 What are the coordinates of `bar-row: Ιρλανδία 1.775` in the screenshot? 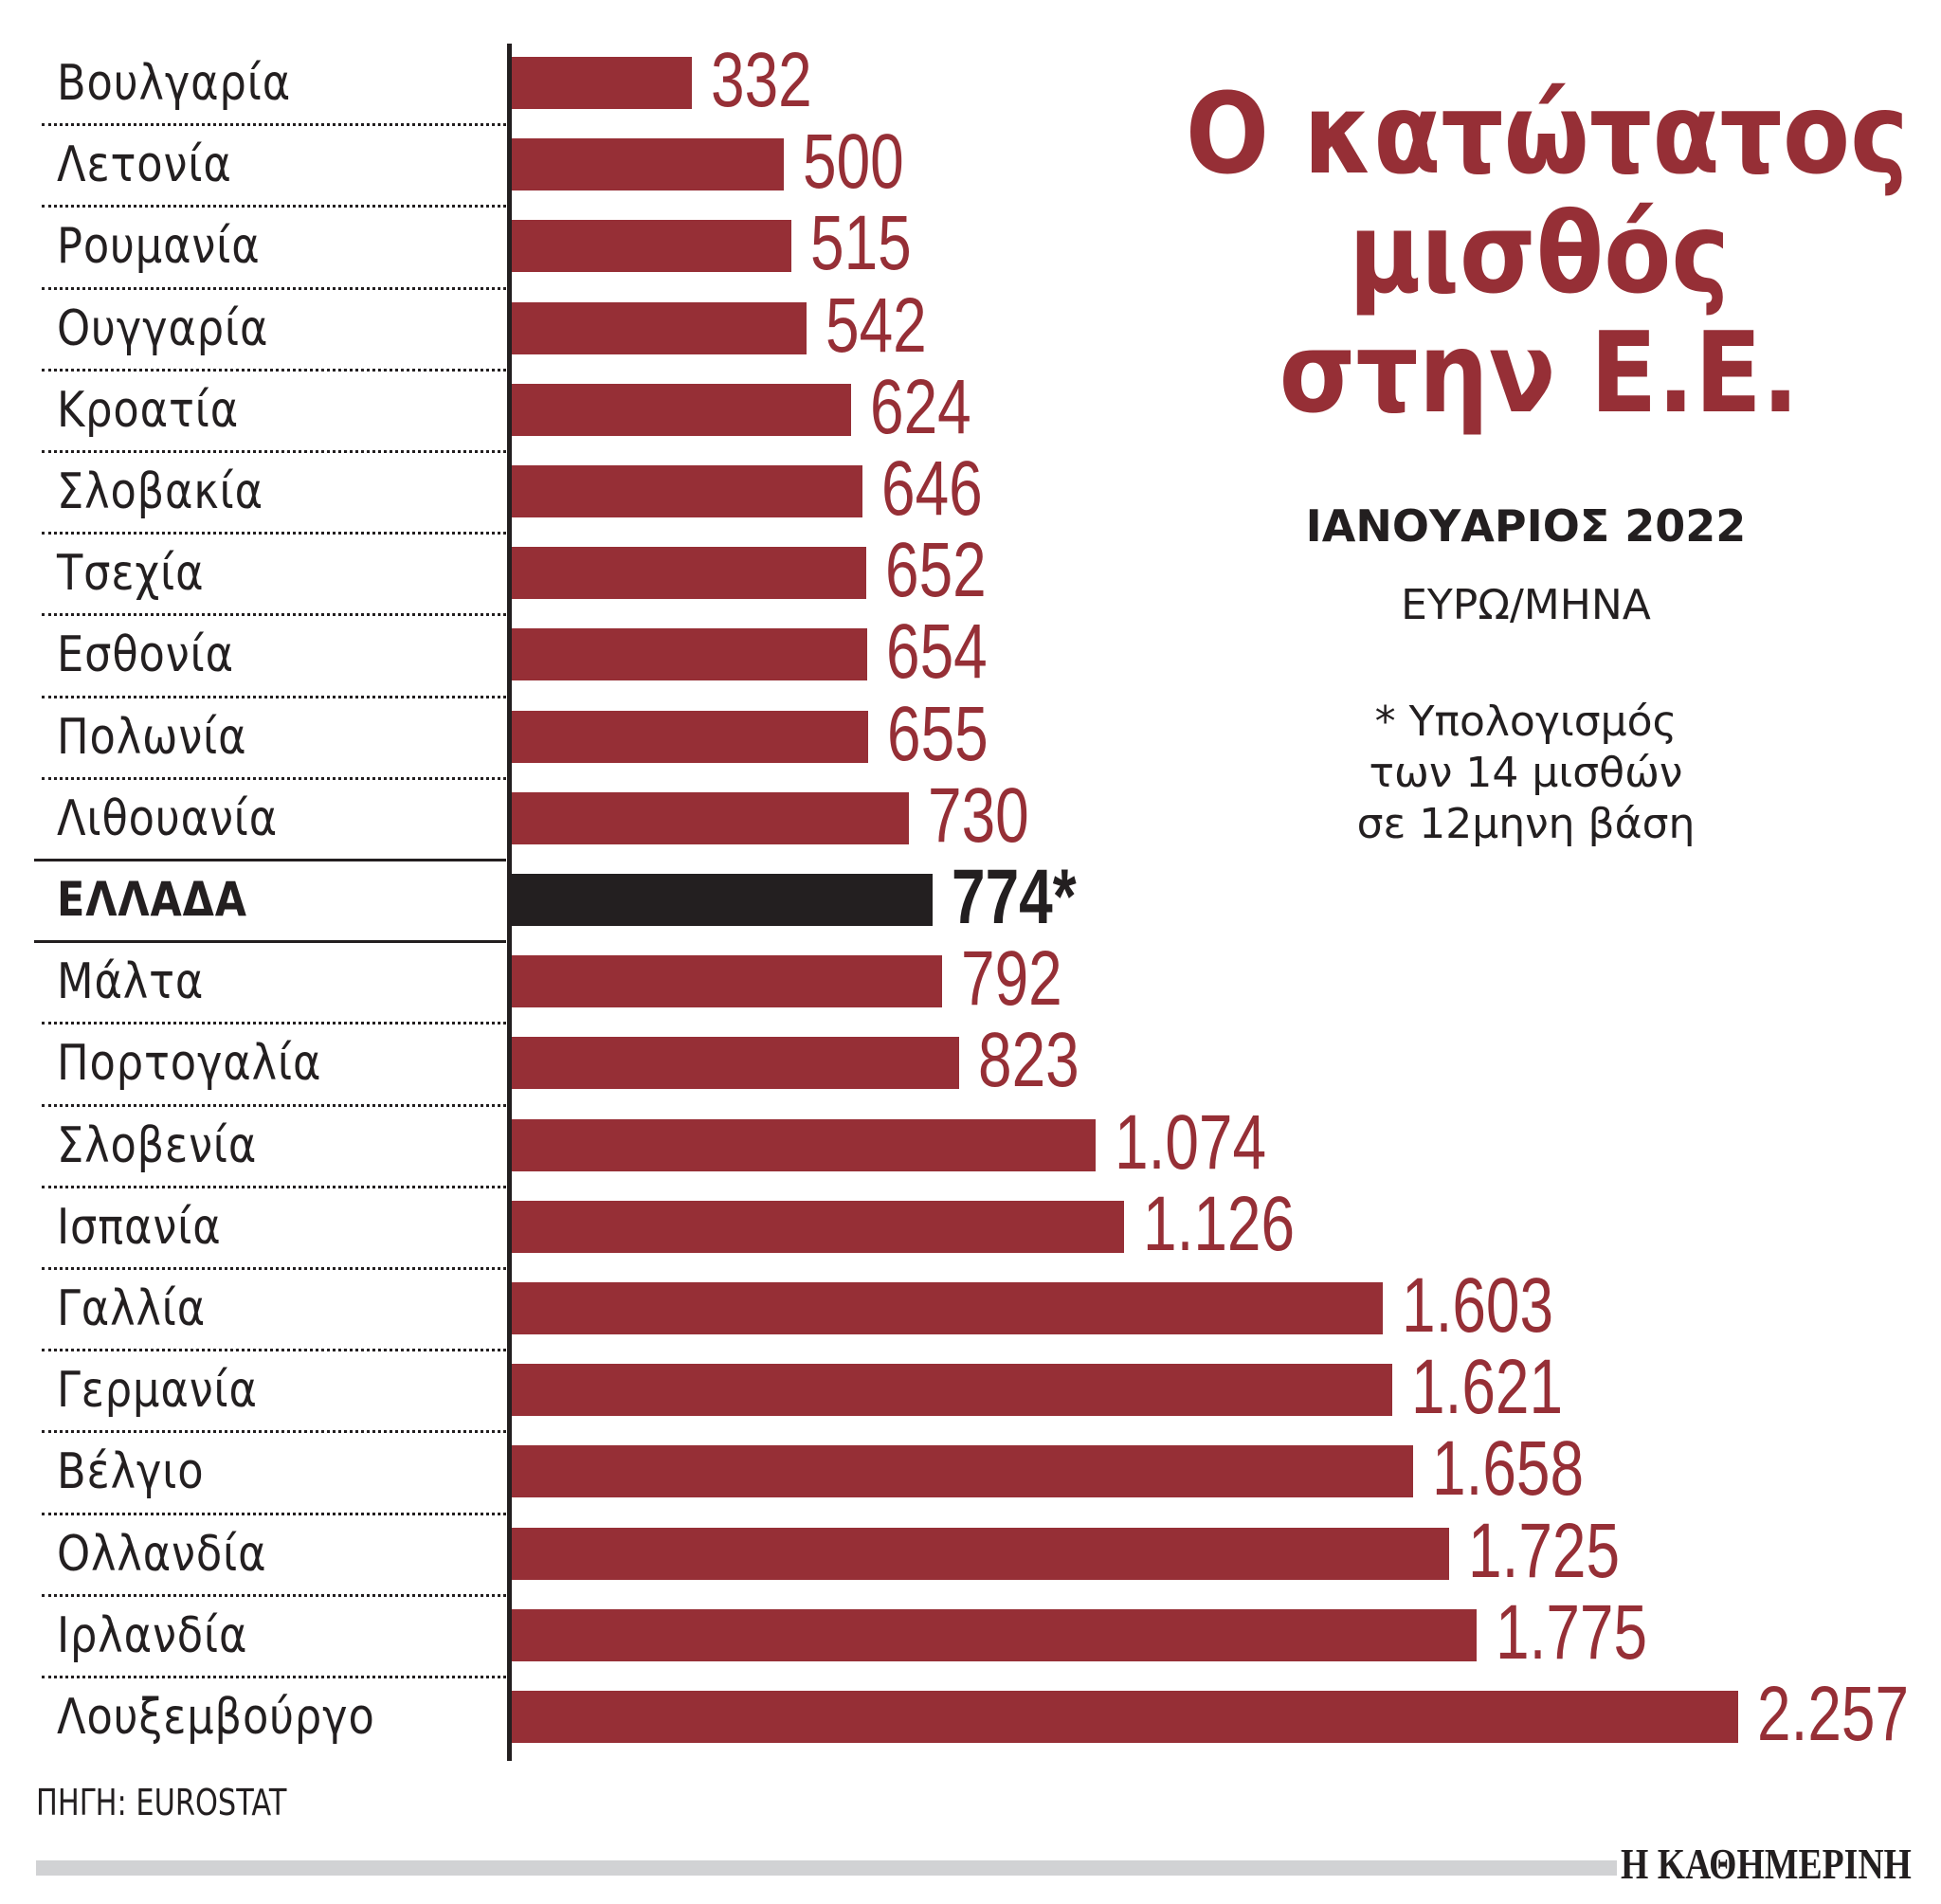 It's located at (970, 1634).